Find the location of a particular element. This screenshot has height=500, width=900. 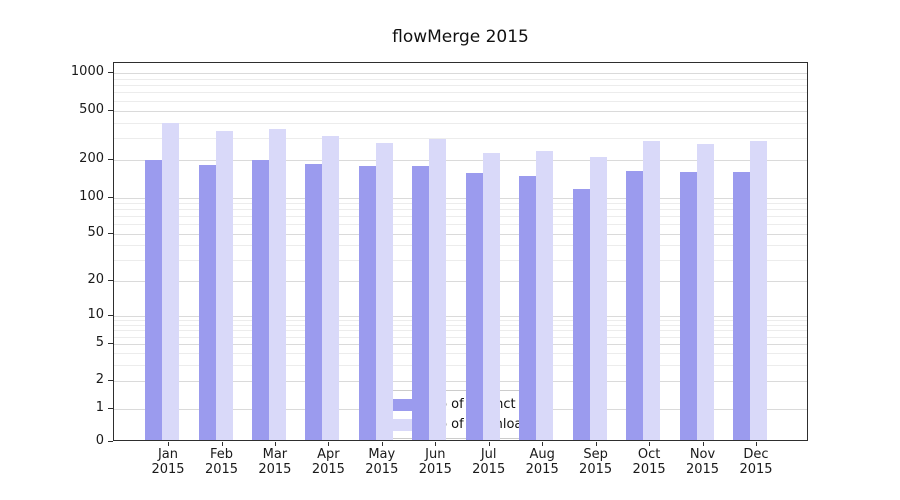

x-tick-label: Sep 2015 is located at coordinates (596, 462).